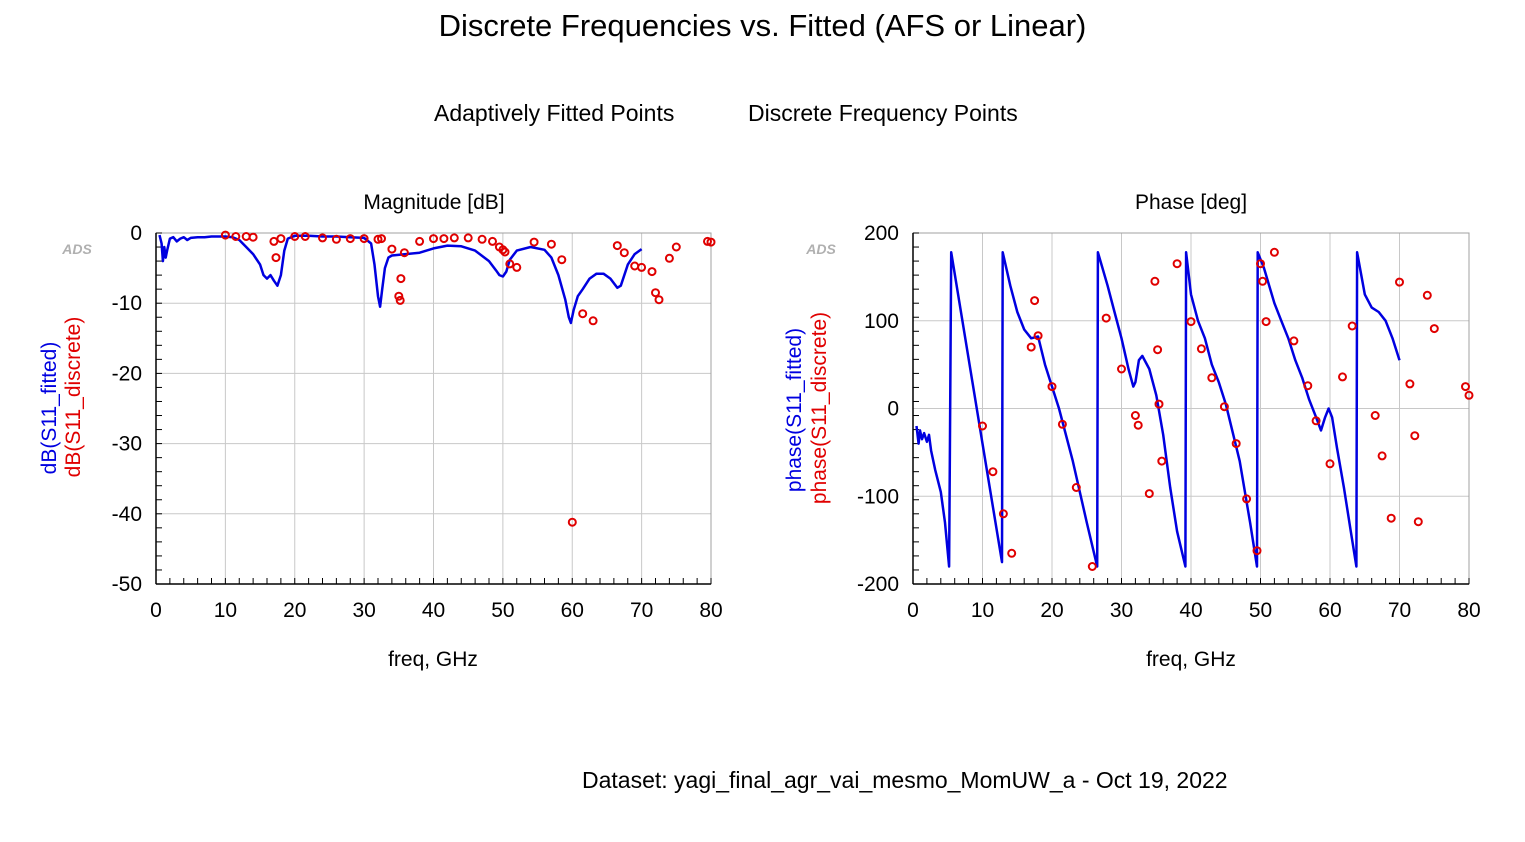  Describe the element at coordinates (76, 249) in the screenshot. I see `magnitude-watermark: ADS` at that location.